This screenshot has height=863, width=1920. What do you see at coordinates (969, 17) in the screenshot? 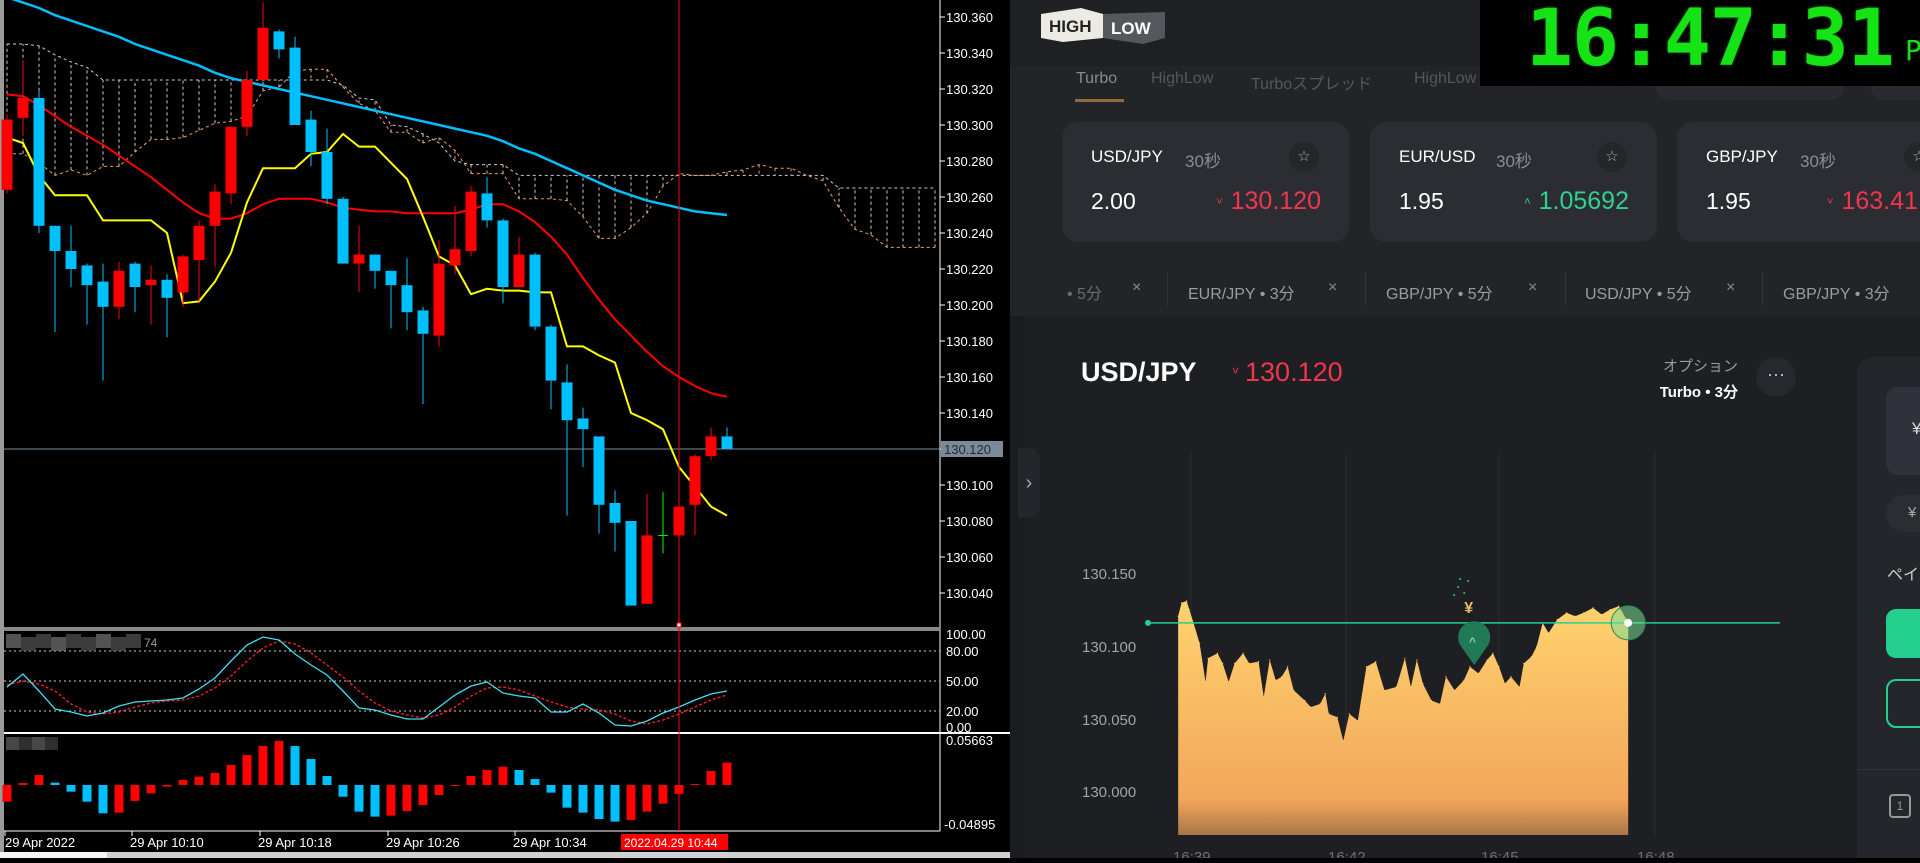
I see `price-axis-label: 130.360` at bounding box center [969, 17].